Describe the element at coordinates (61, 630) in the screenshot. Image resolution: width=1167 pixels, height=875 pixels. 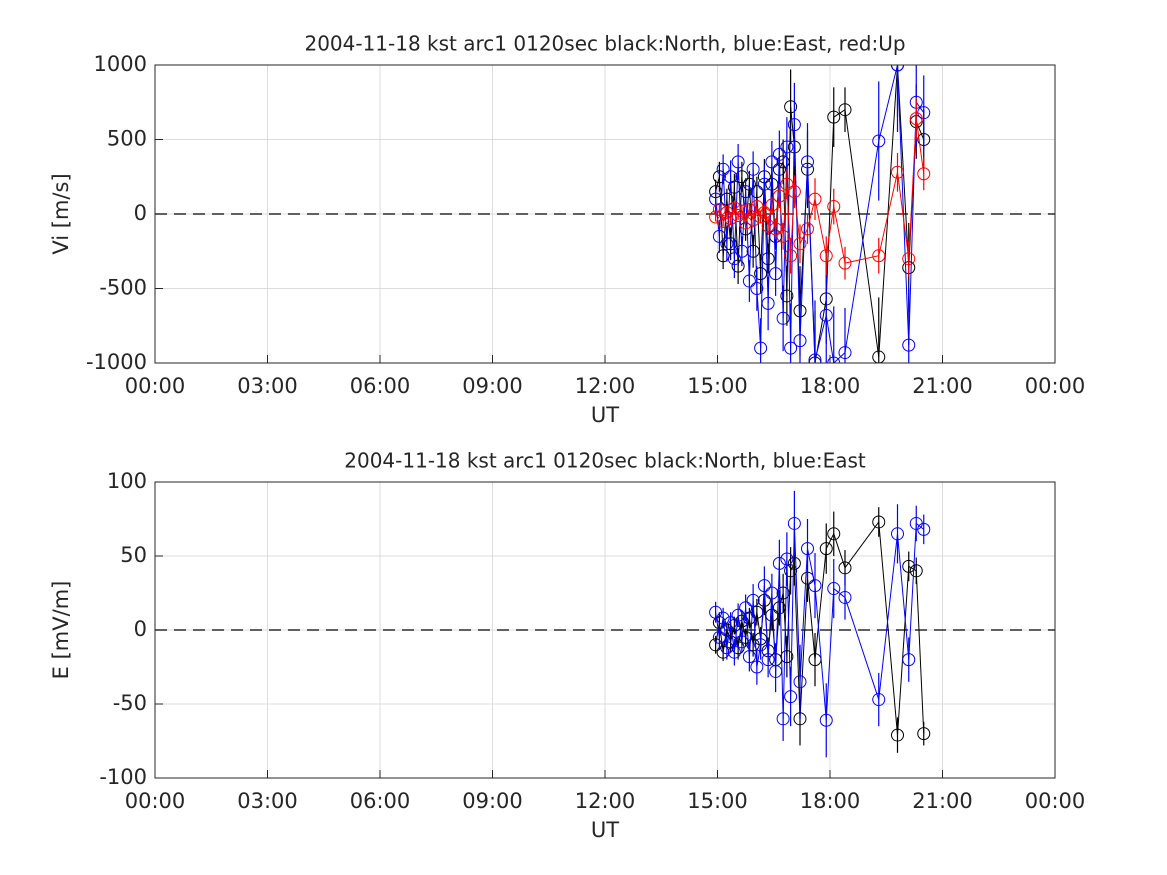
I see `y-axis-label: E [mV/m]` at that location.